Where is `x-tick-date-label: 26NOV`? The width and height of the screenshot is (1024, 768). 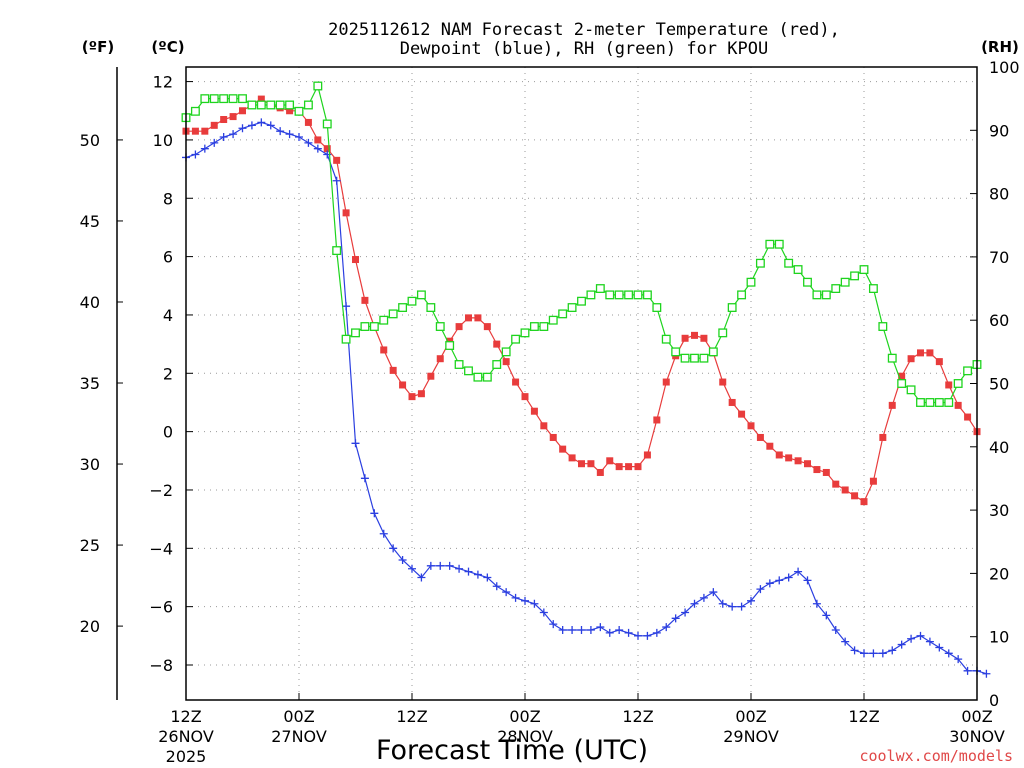
x-tick-date-label: 26NOV is located at coordinates (186, 736).